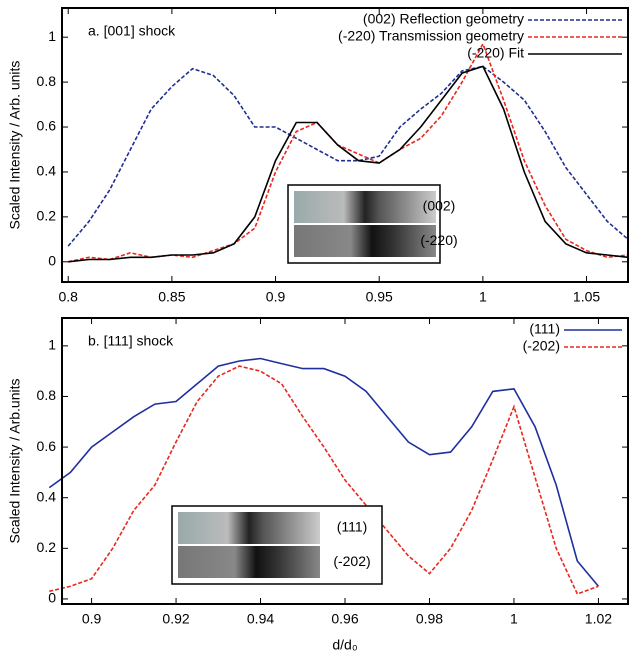  What do you see at coordinates (68, 297) in the screenshot?
I see `x-tick-label: 0.8` at bounding box center [68, 297].